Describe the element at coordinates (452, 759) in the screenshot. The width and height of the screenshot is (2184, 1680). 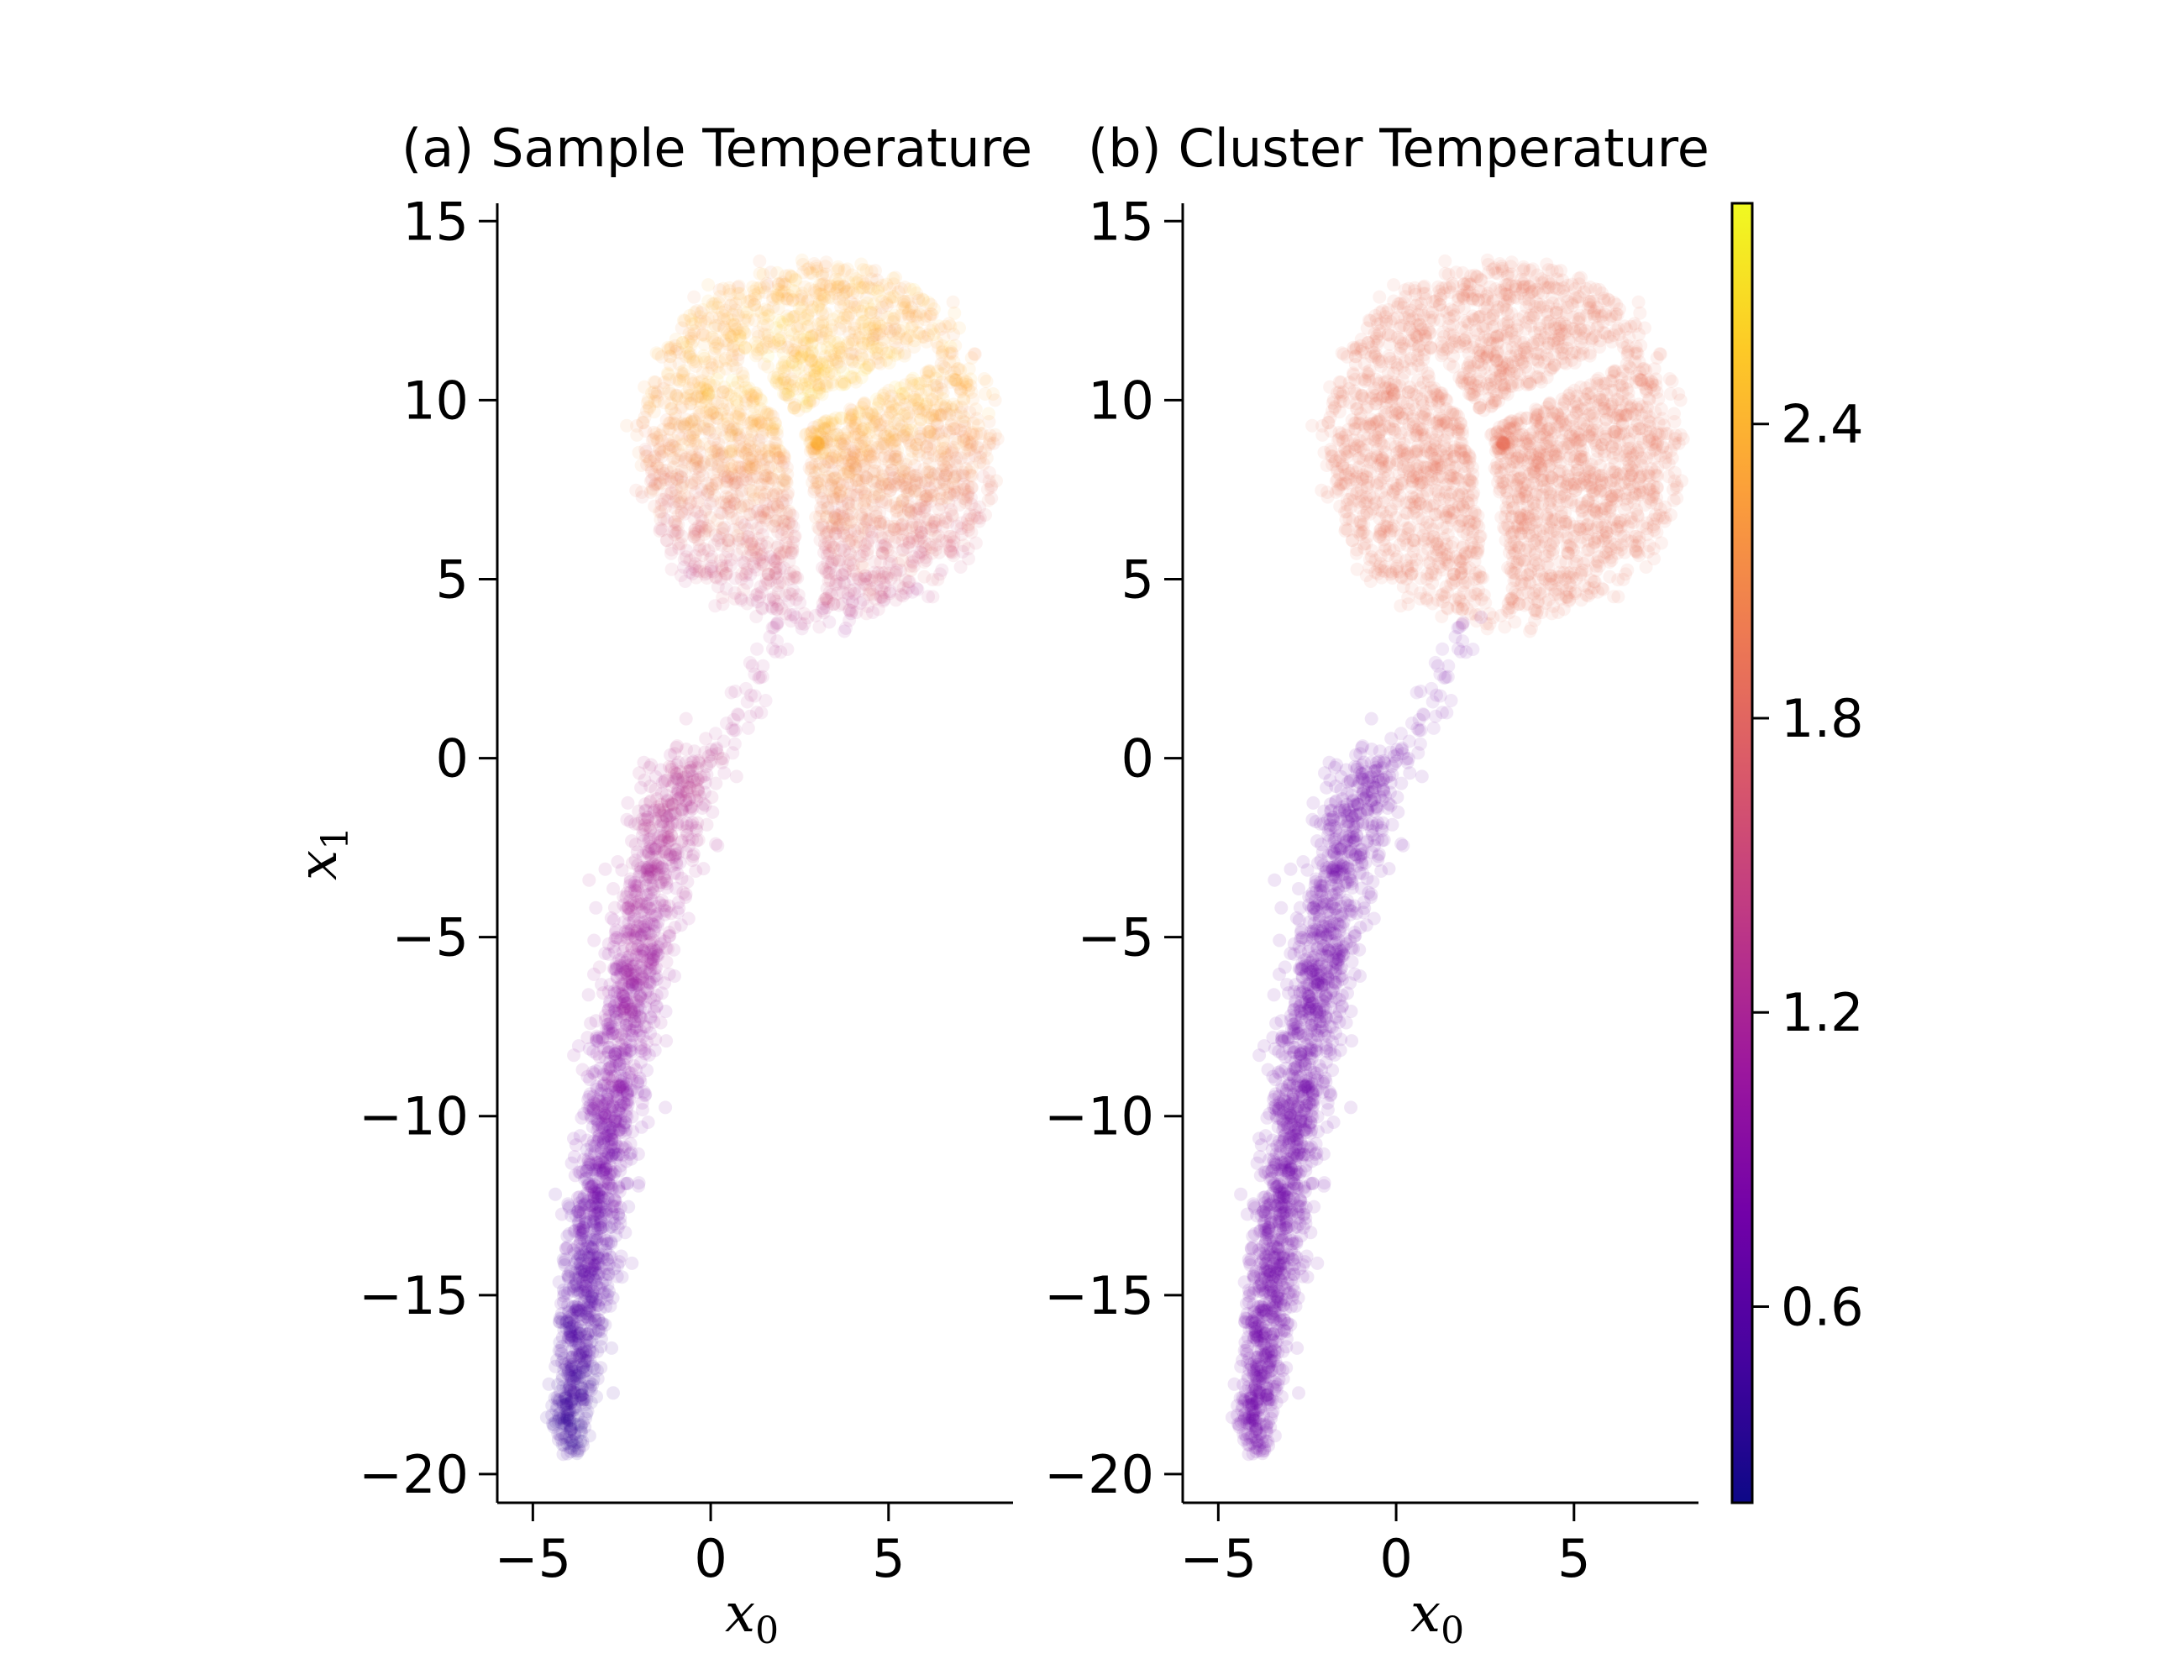
I see `y-tick-label: 0` at that location.